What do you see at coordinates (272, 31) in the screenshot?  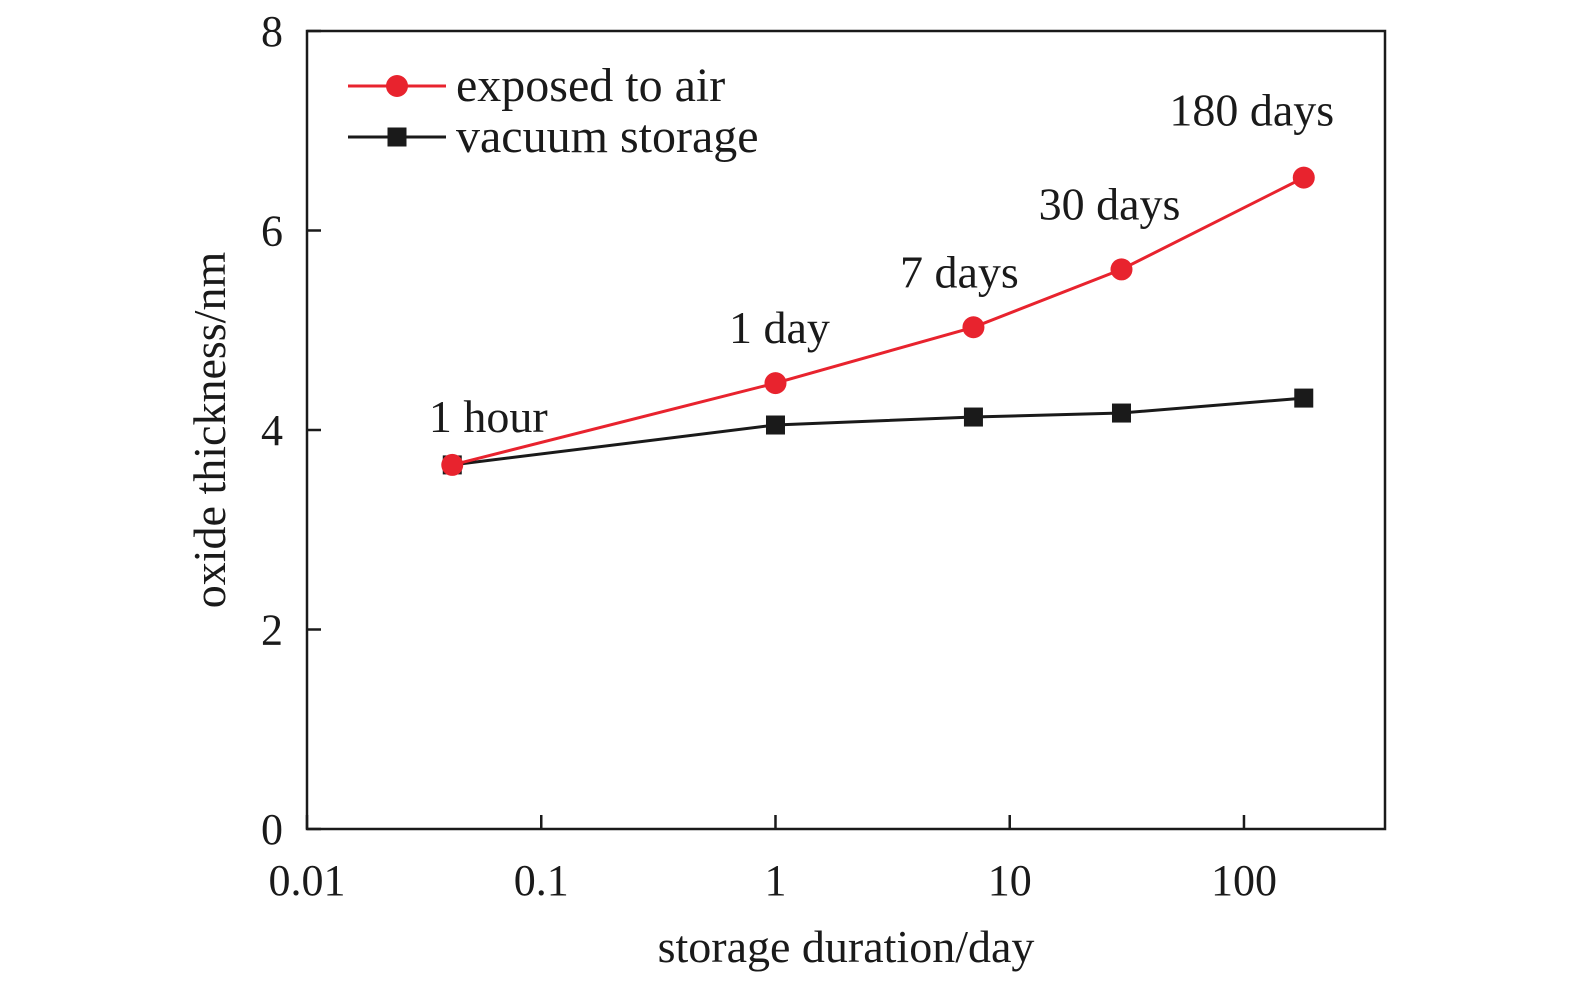 I see `y-tick-label: 8` at bounding box center [272, 31].